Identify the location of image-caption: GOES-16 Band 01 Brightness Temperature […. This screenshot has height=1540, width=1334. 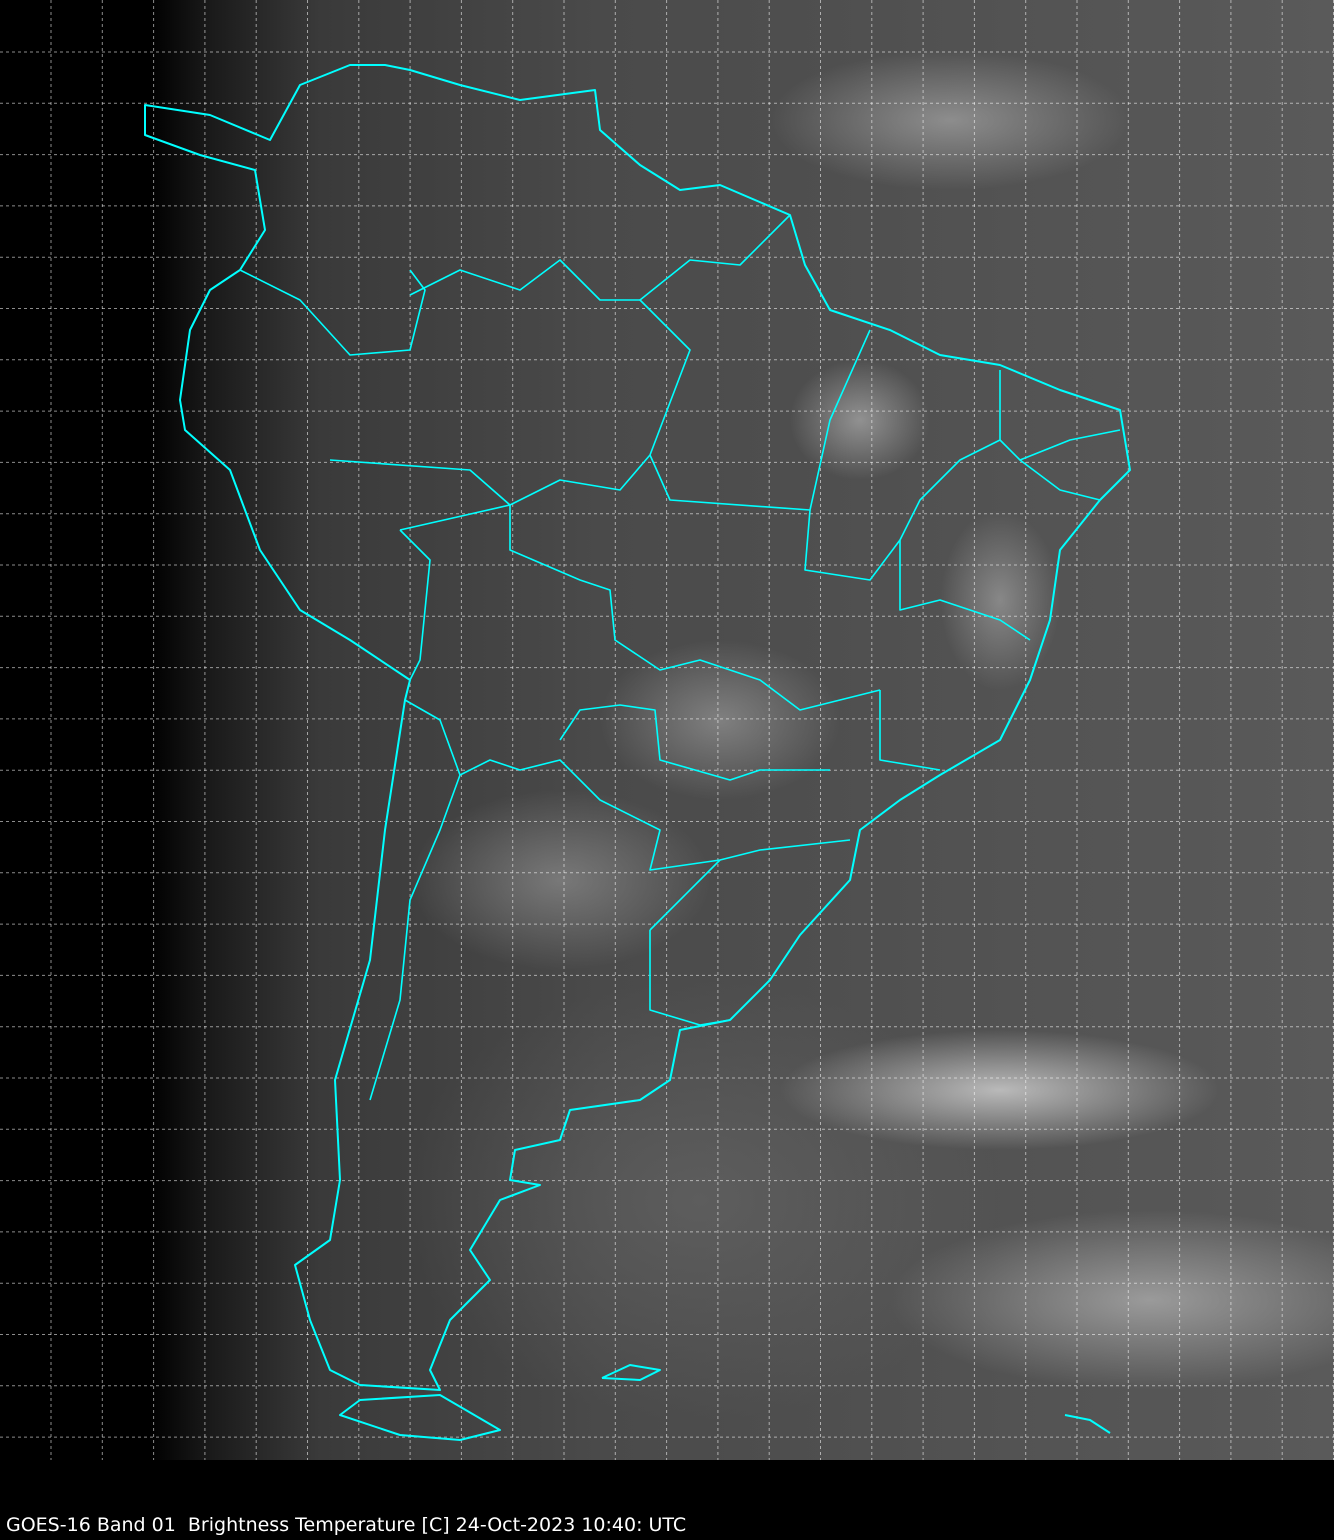
(346, 1525).